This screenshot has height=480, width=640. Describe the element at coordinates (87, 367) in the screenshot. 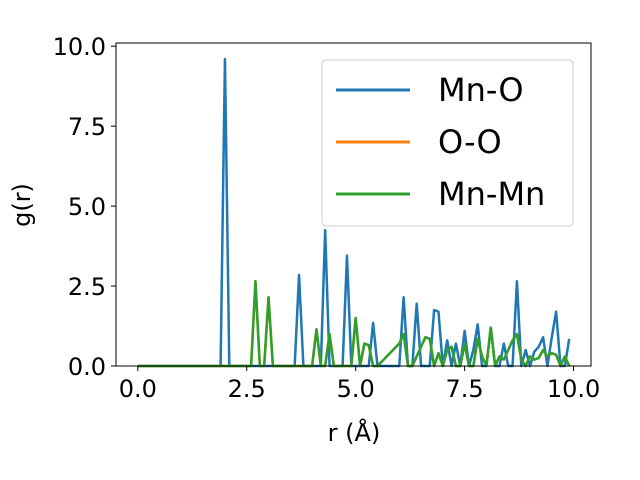

I see `y-tick-label: 0.0` at that location.